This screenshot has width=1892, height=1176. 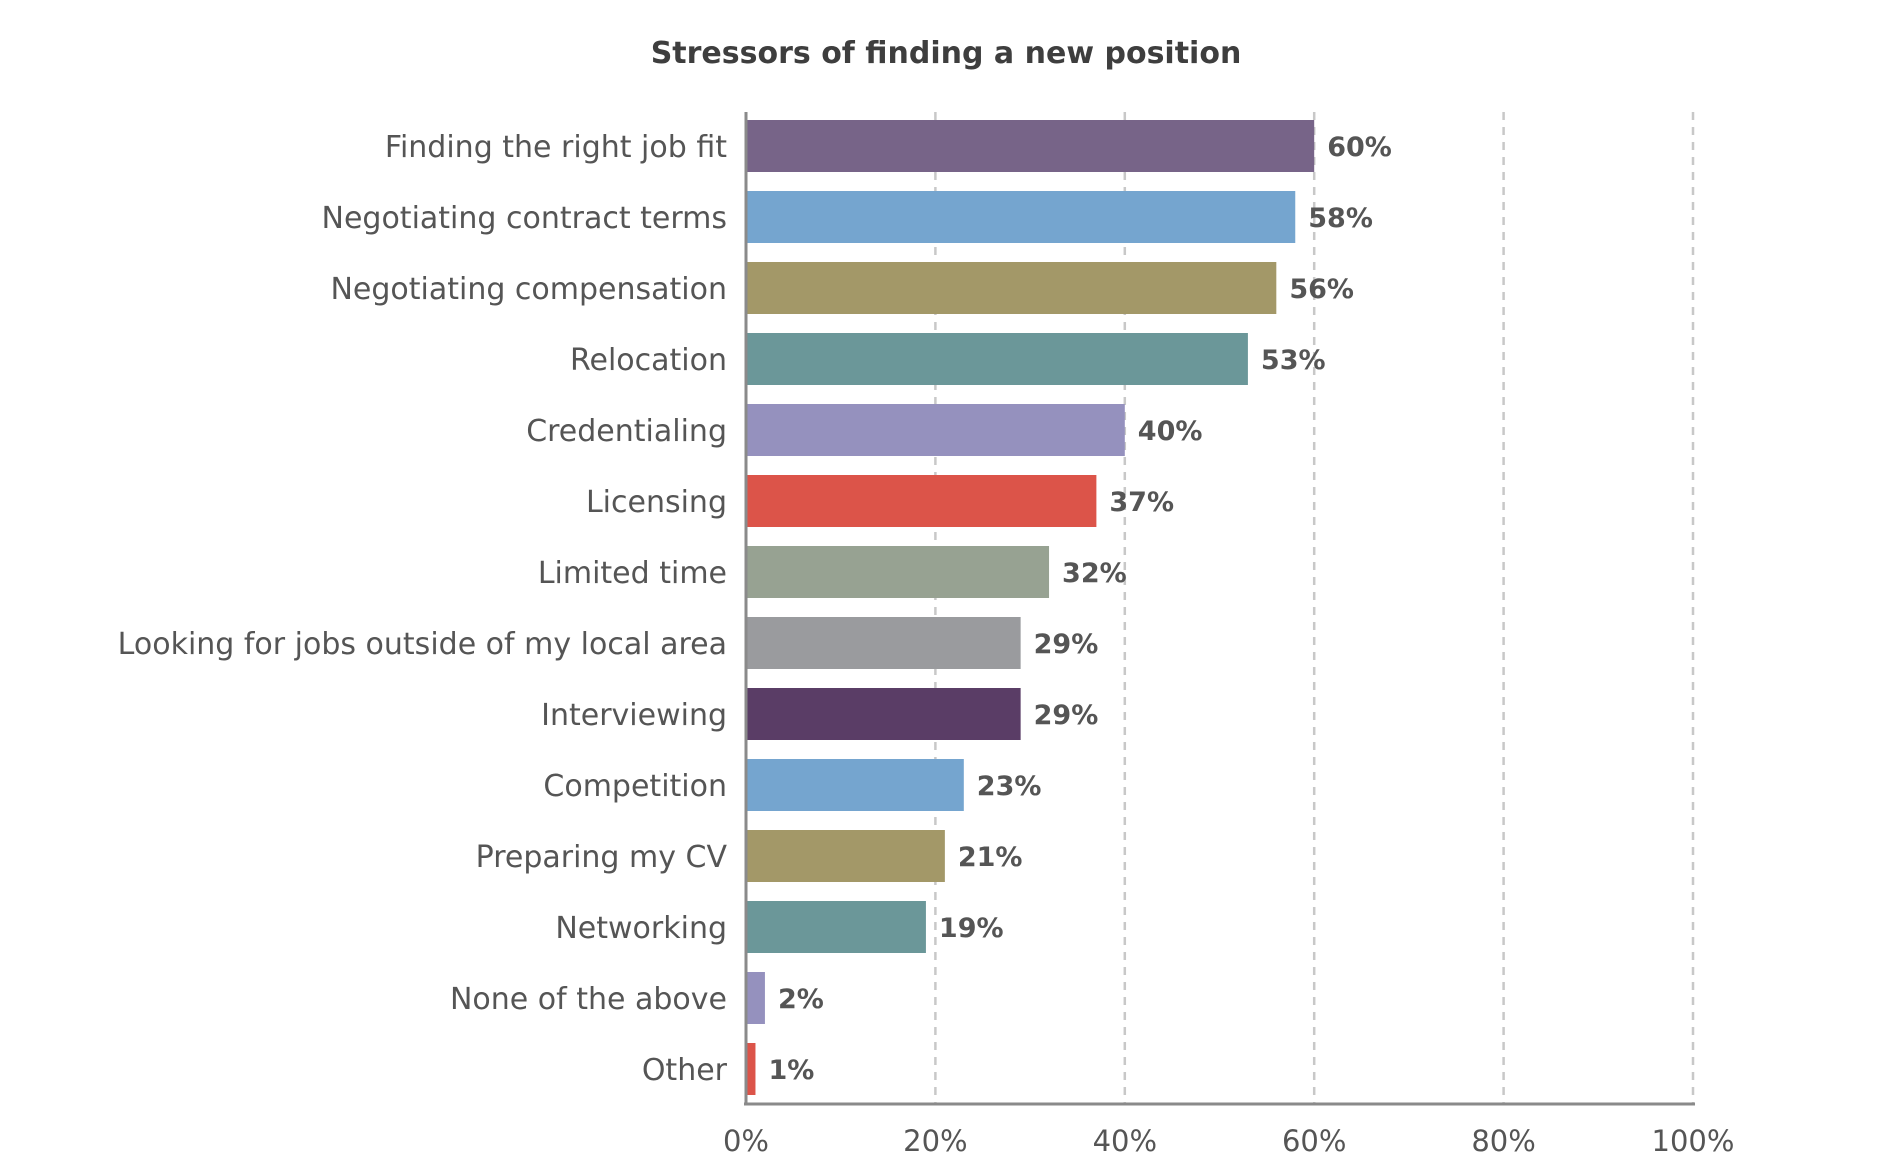 What do you see at coordinates (1125, 1141) in the screenshot?
I see `x-tick-label: 40%` at bounding box center [1125, 1141].